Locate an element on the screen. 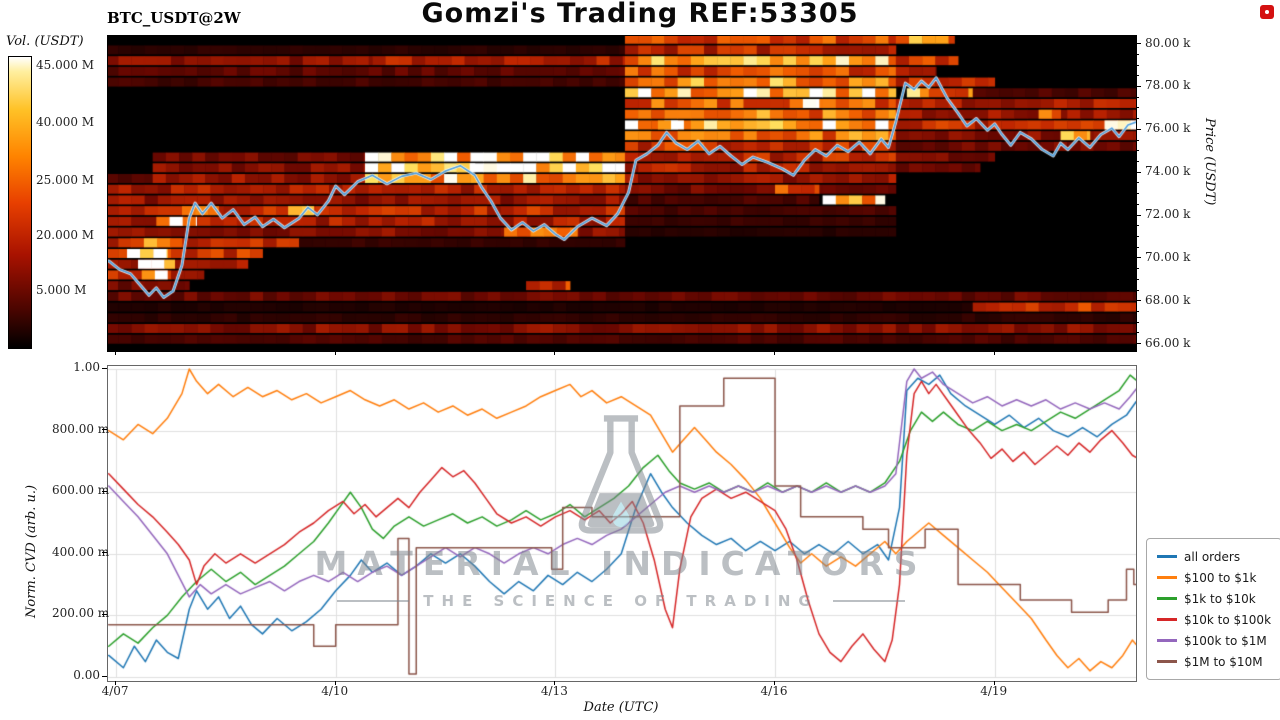 The image size is (1280, 720). legend-label: $100k to $1M is located at coordinates (1225, 640).